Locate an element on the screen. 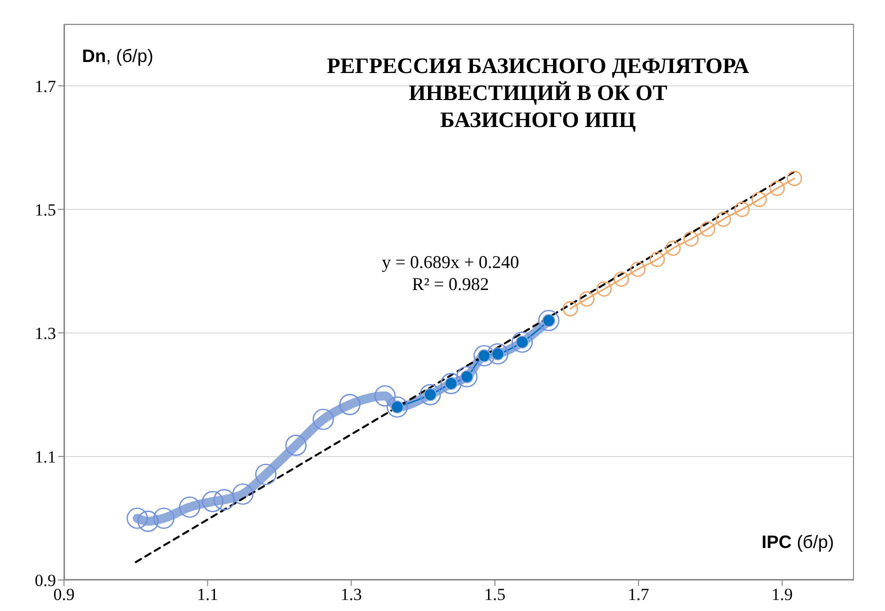  y-tick-label: 1.5 is located at coordinates (45, 210).